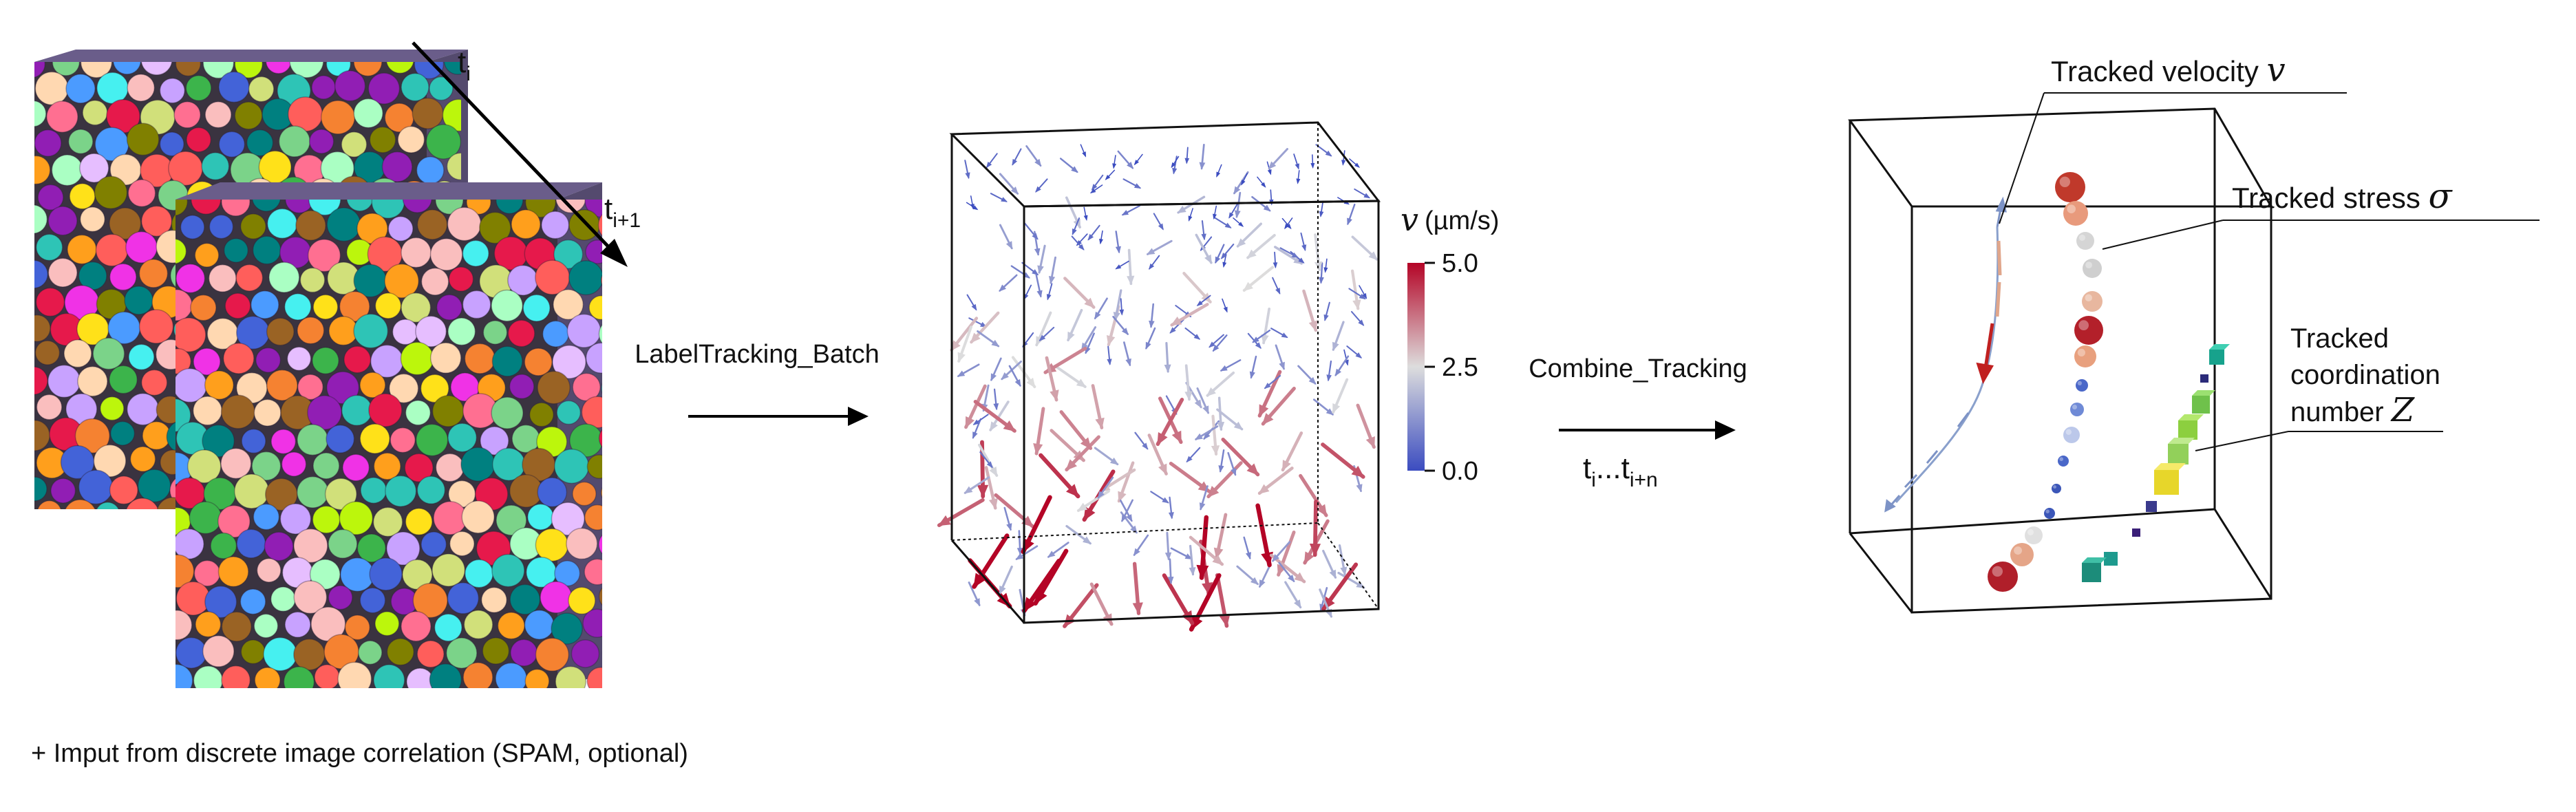 Image resolution: width=2576 pixels, height=812 pixels. What do you see at coordinates (622, 212) in the screenshot?
I see `time-label-ti1: ti+1` at bounding box center [622, 212].